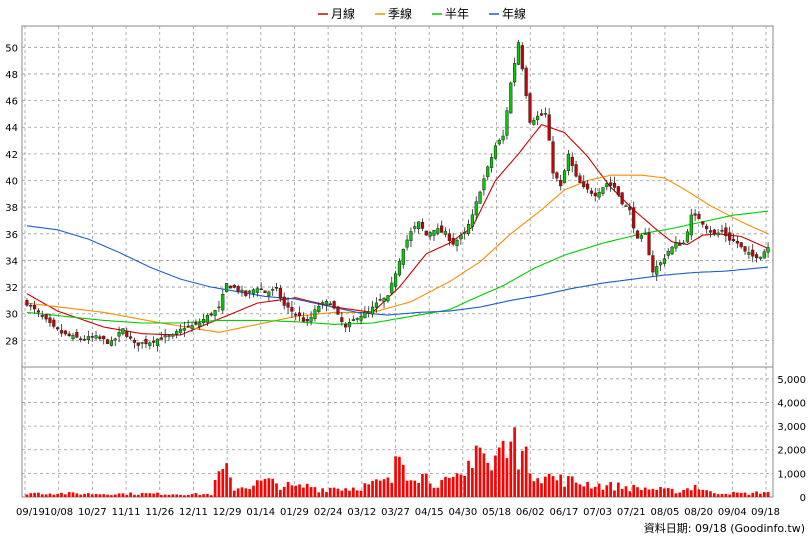 The image size is (808, 540). What do you see at coordinates (791, 427) in the screenshot?
I see `volume-y-tick-3: 3,000` at bounding box center [791, 427].